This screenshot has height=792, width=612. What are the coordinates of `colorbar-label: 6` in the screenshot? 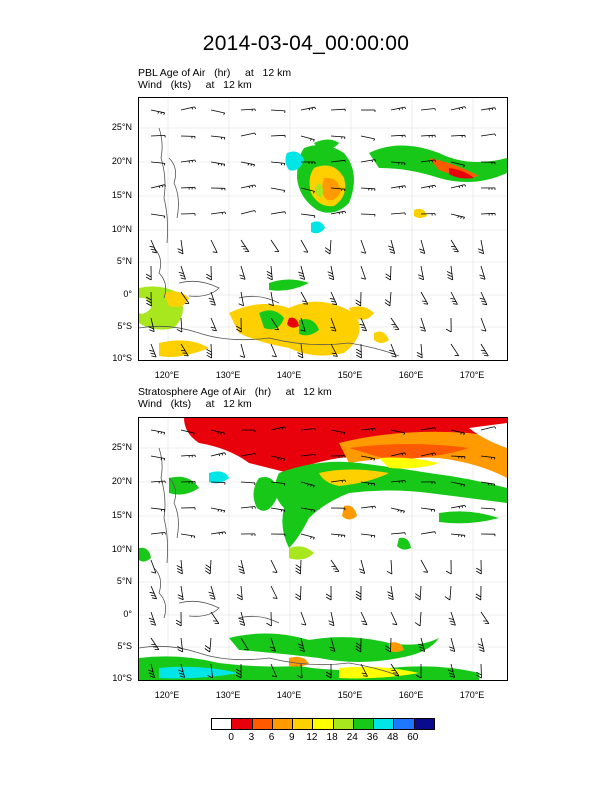 It's located at (271, 737).